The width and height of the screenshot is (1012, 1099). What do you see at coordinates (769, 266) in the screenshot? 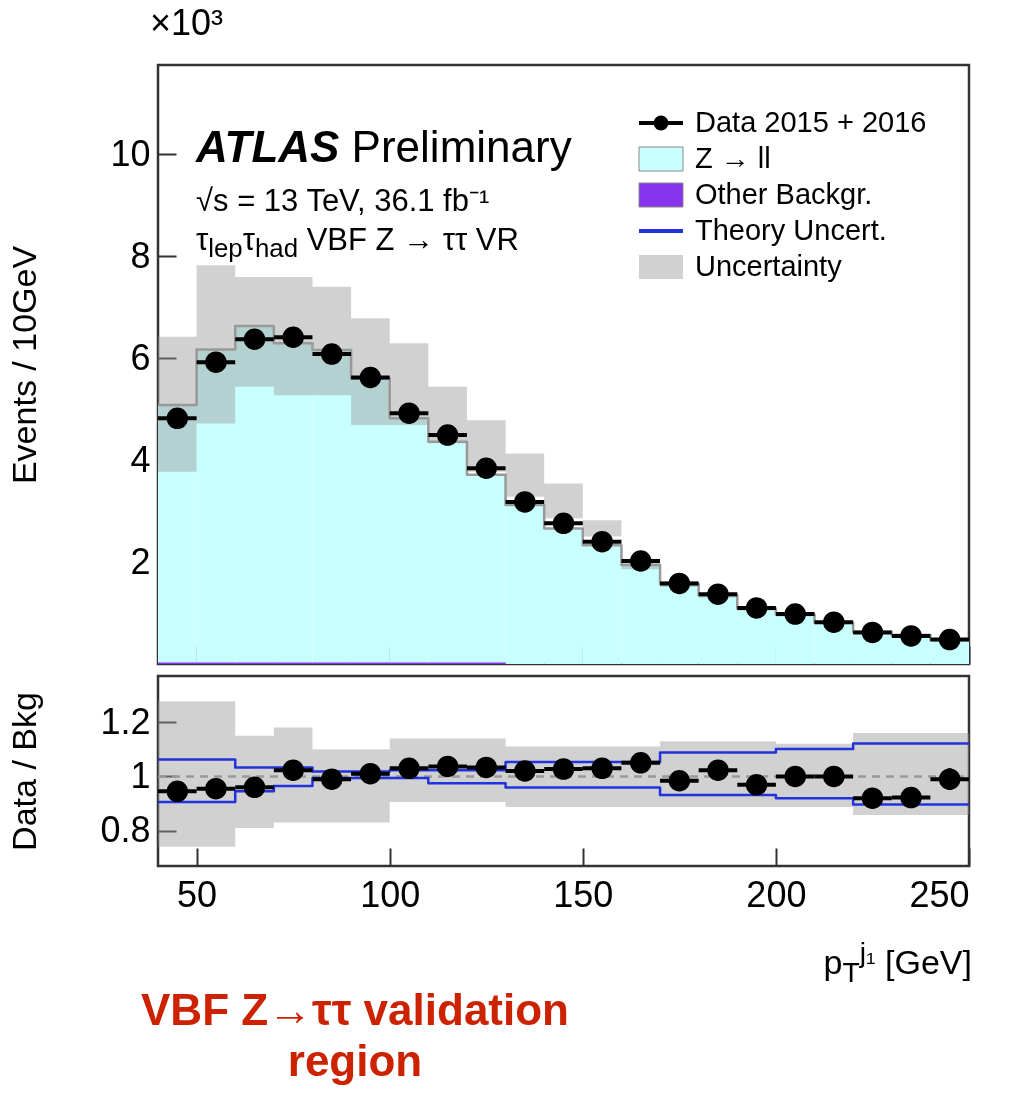
I see `legend-label: Uncertainty` at bounding box center [769, 266].